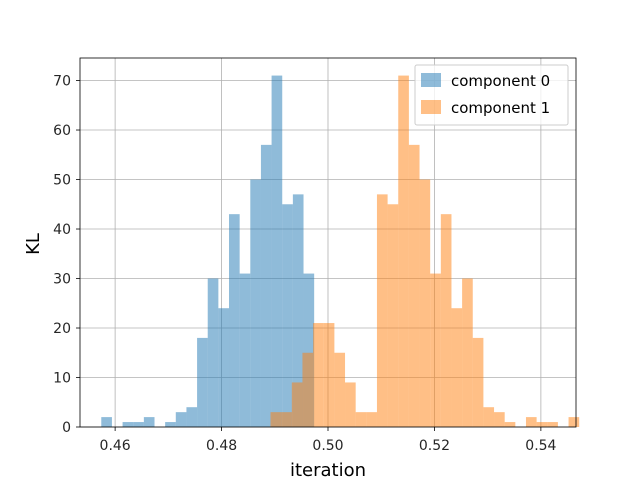 This screenshot has height=480, width=640. Describe the element at coordinates (540, 446) in the screenshot. I see `x-tick-label: 0.54` at that location.